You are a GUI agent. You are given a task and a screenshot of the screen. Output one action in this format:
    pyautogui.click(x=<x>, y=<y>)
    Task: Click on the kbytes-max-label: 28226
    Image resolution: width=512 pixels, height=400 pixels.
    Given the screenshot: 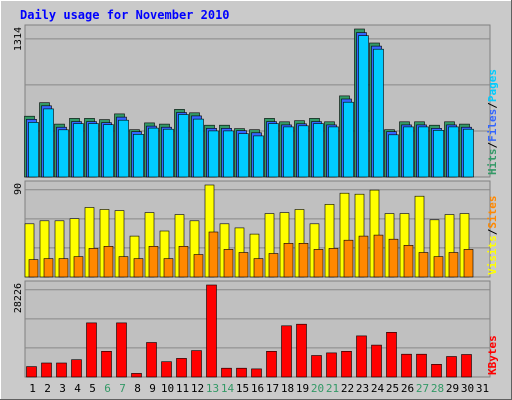 What is the action you would take?
    pyautogui.click(x=18, y=298)
    